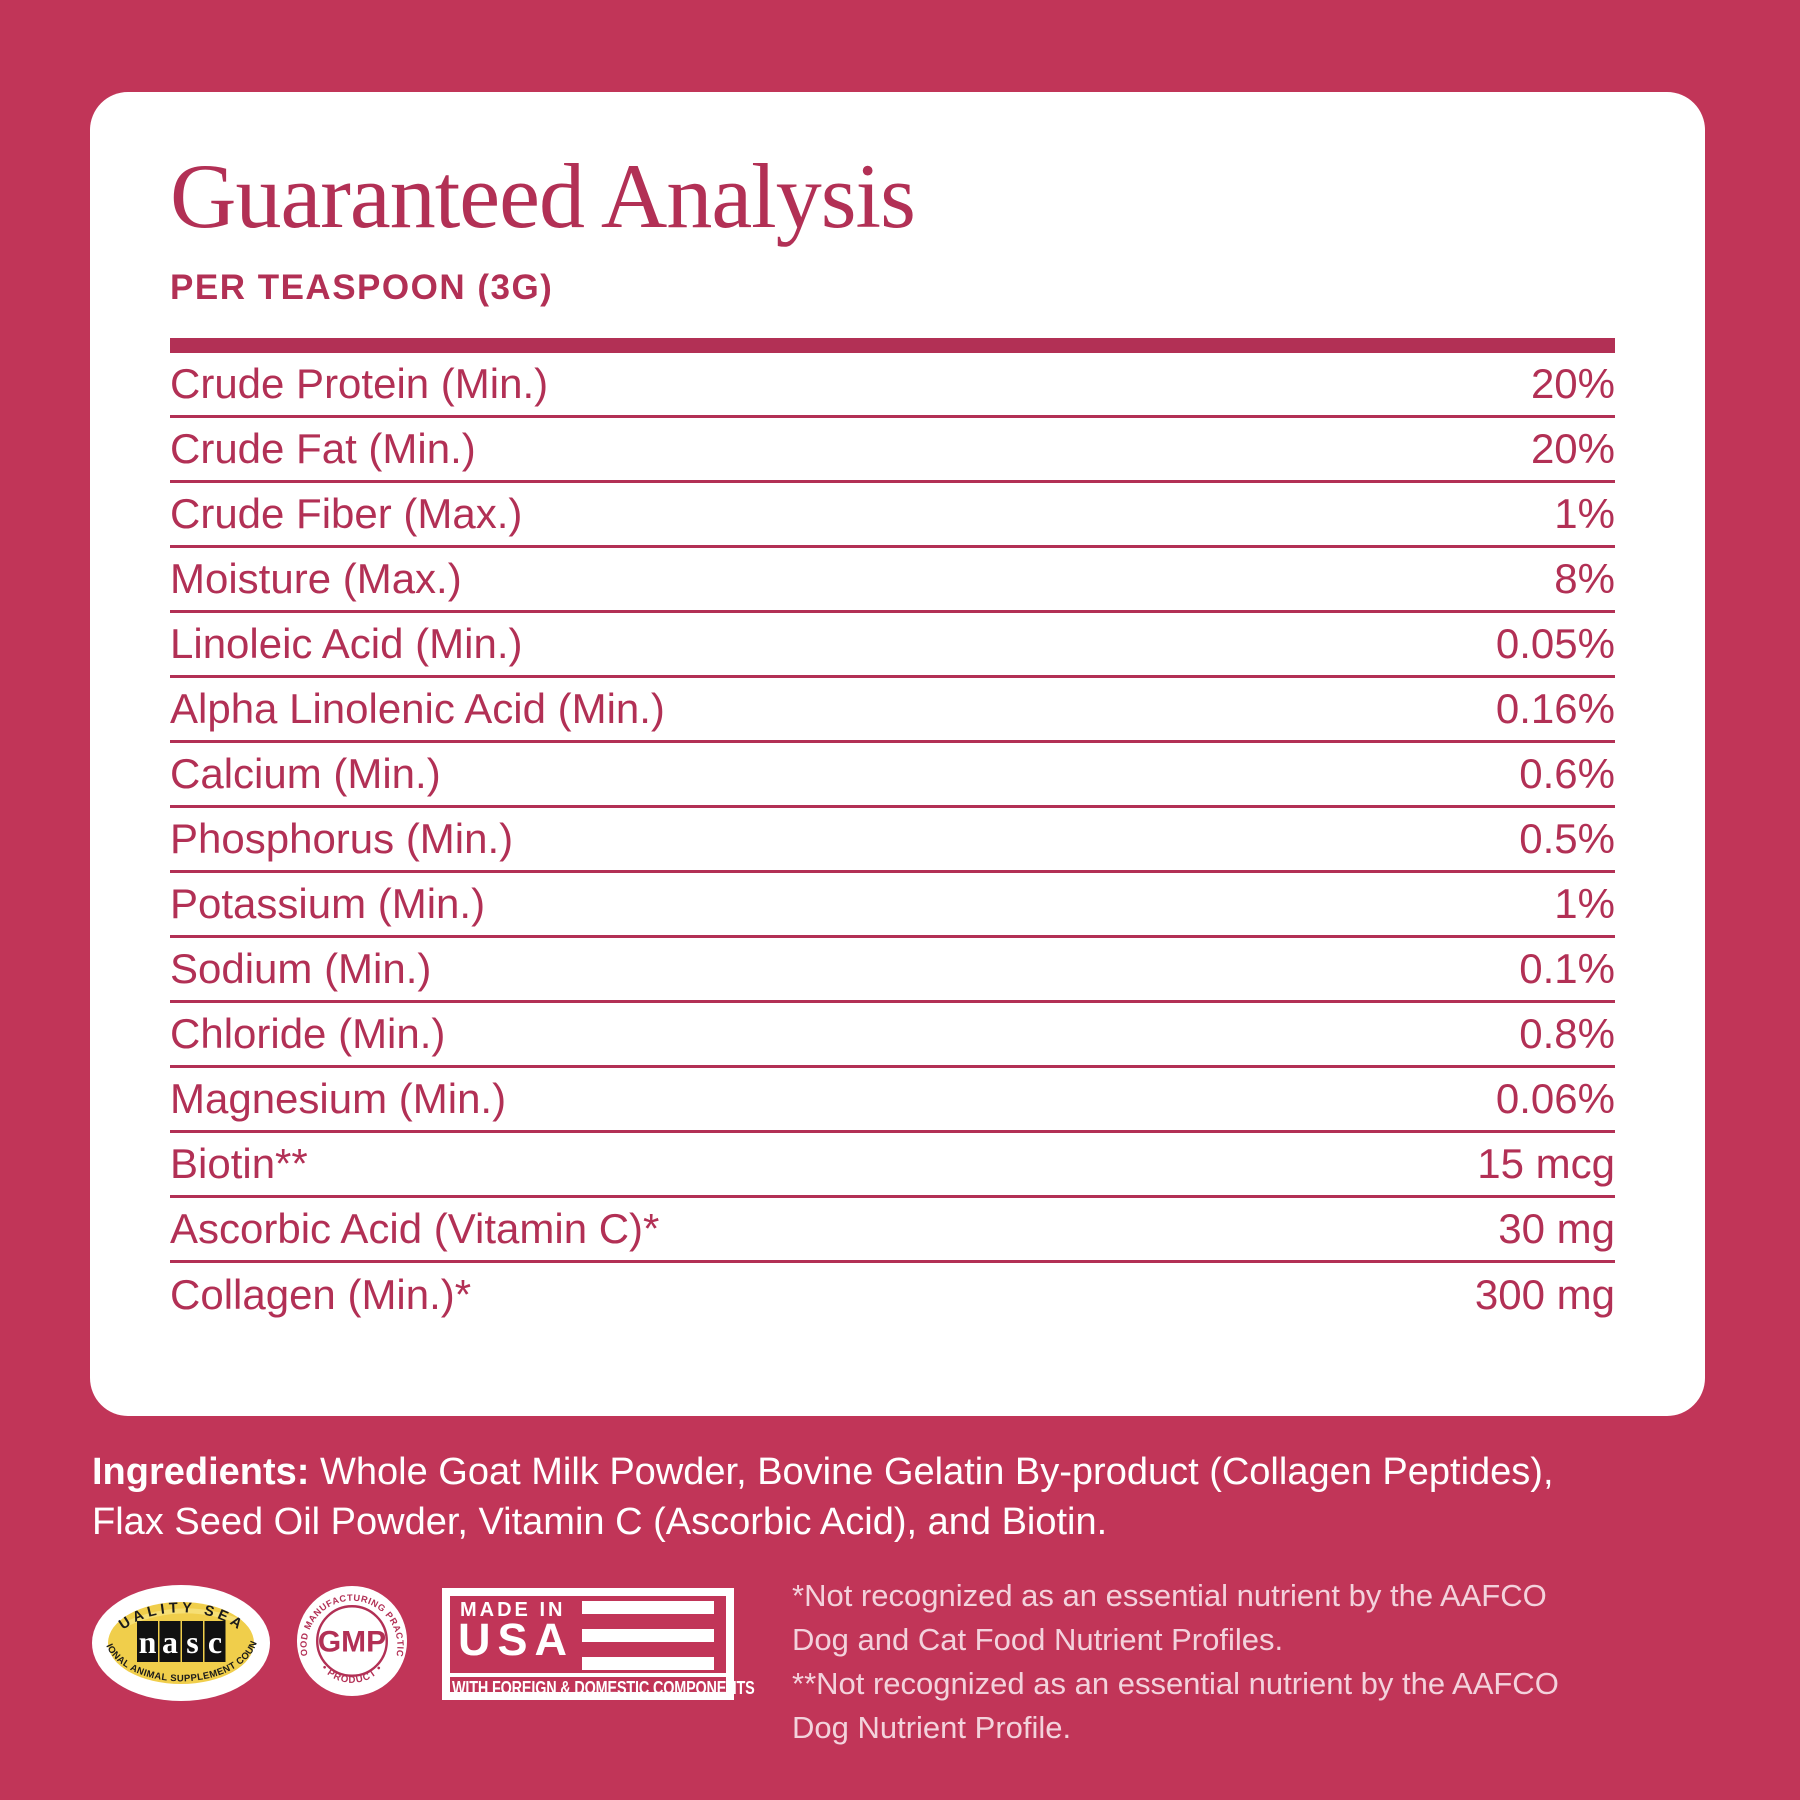 The height and width of the screenshot is (1800, 1800). I want to click on nasc-letter: n, so click(148, 1642).